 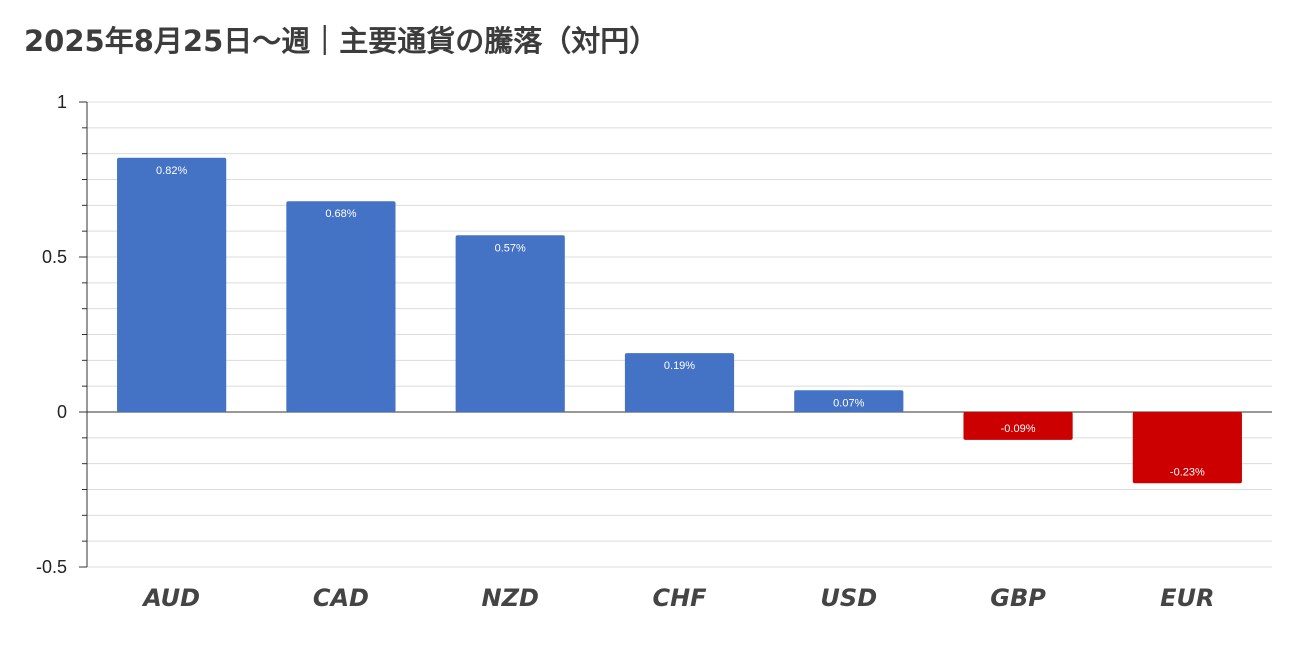 I want to click on x-tick-label: NZD, so click(x=510, y=598).